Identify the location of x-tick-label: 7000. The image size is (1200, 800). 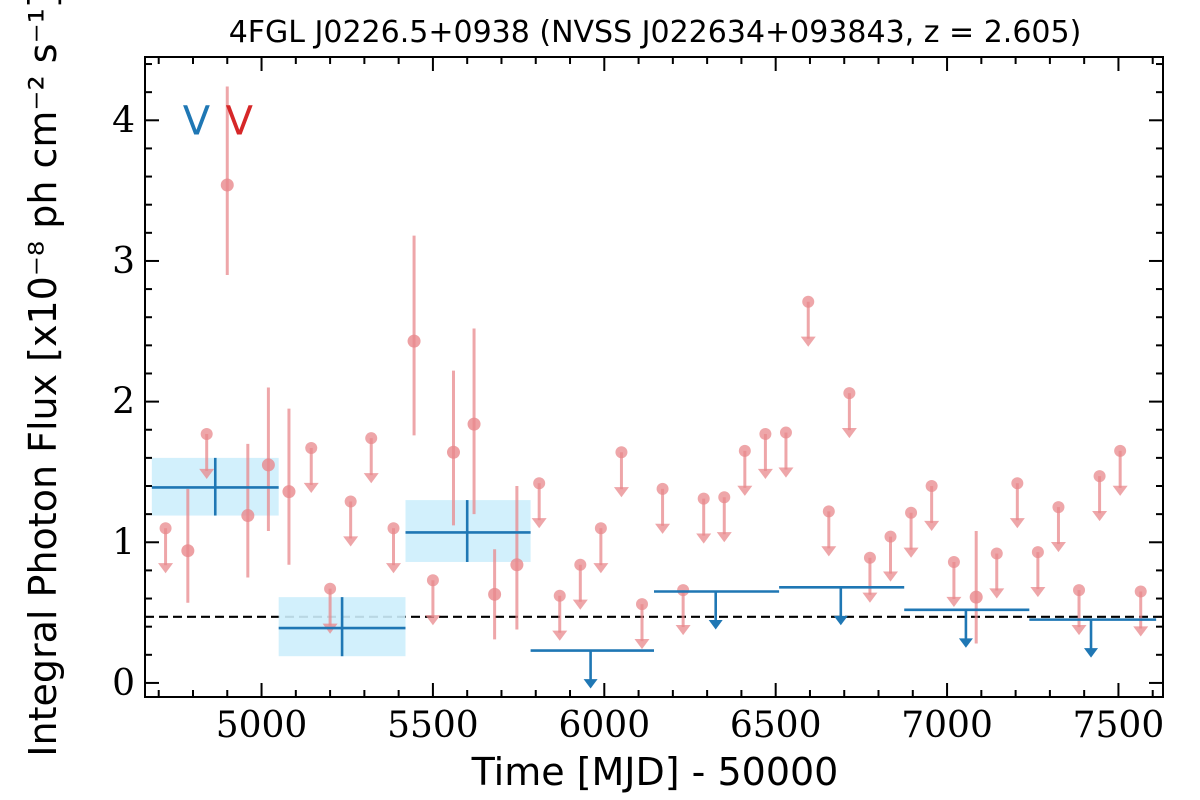
(947, 725).